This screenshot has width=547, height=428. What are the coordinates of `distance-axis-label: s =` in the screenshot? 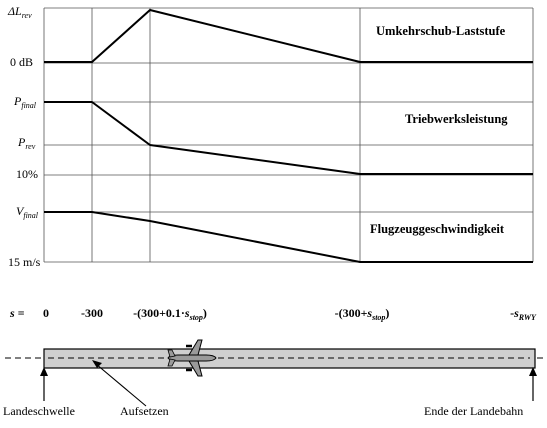 It's located at (17, 313).